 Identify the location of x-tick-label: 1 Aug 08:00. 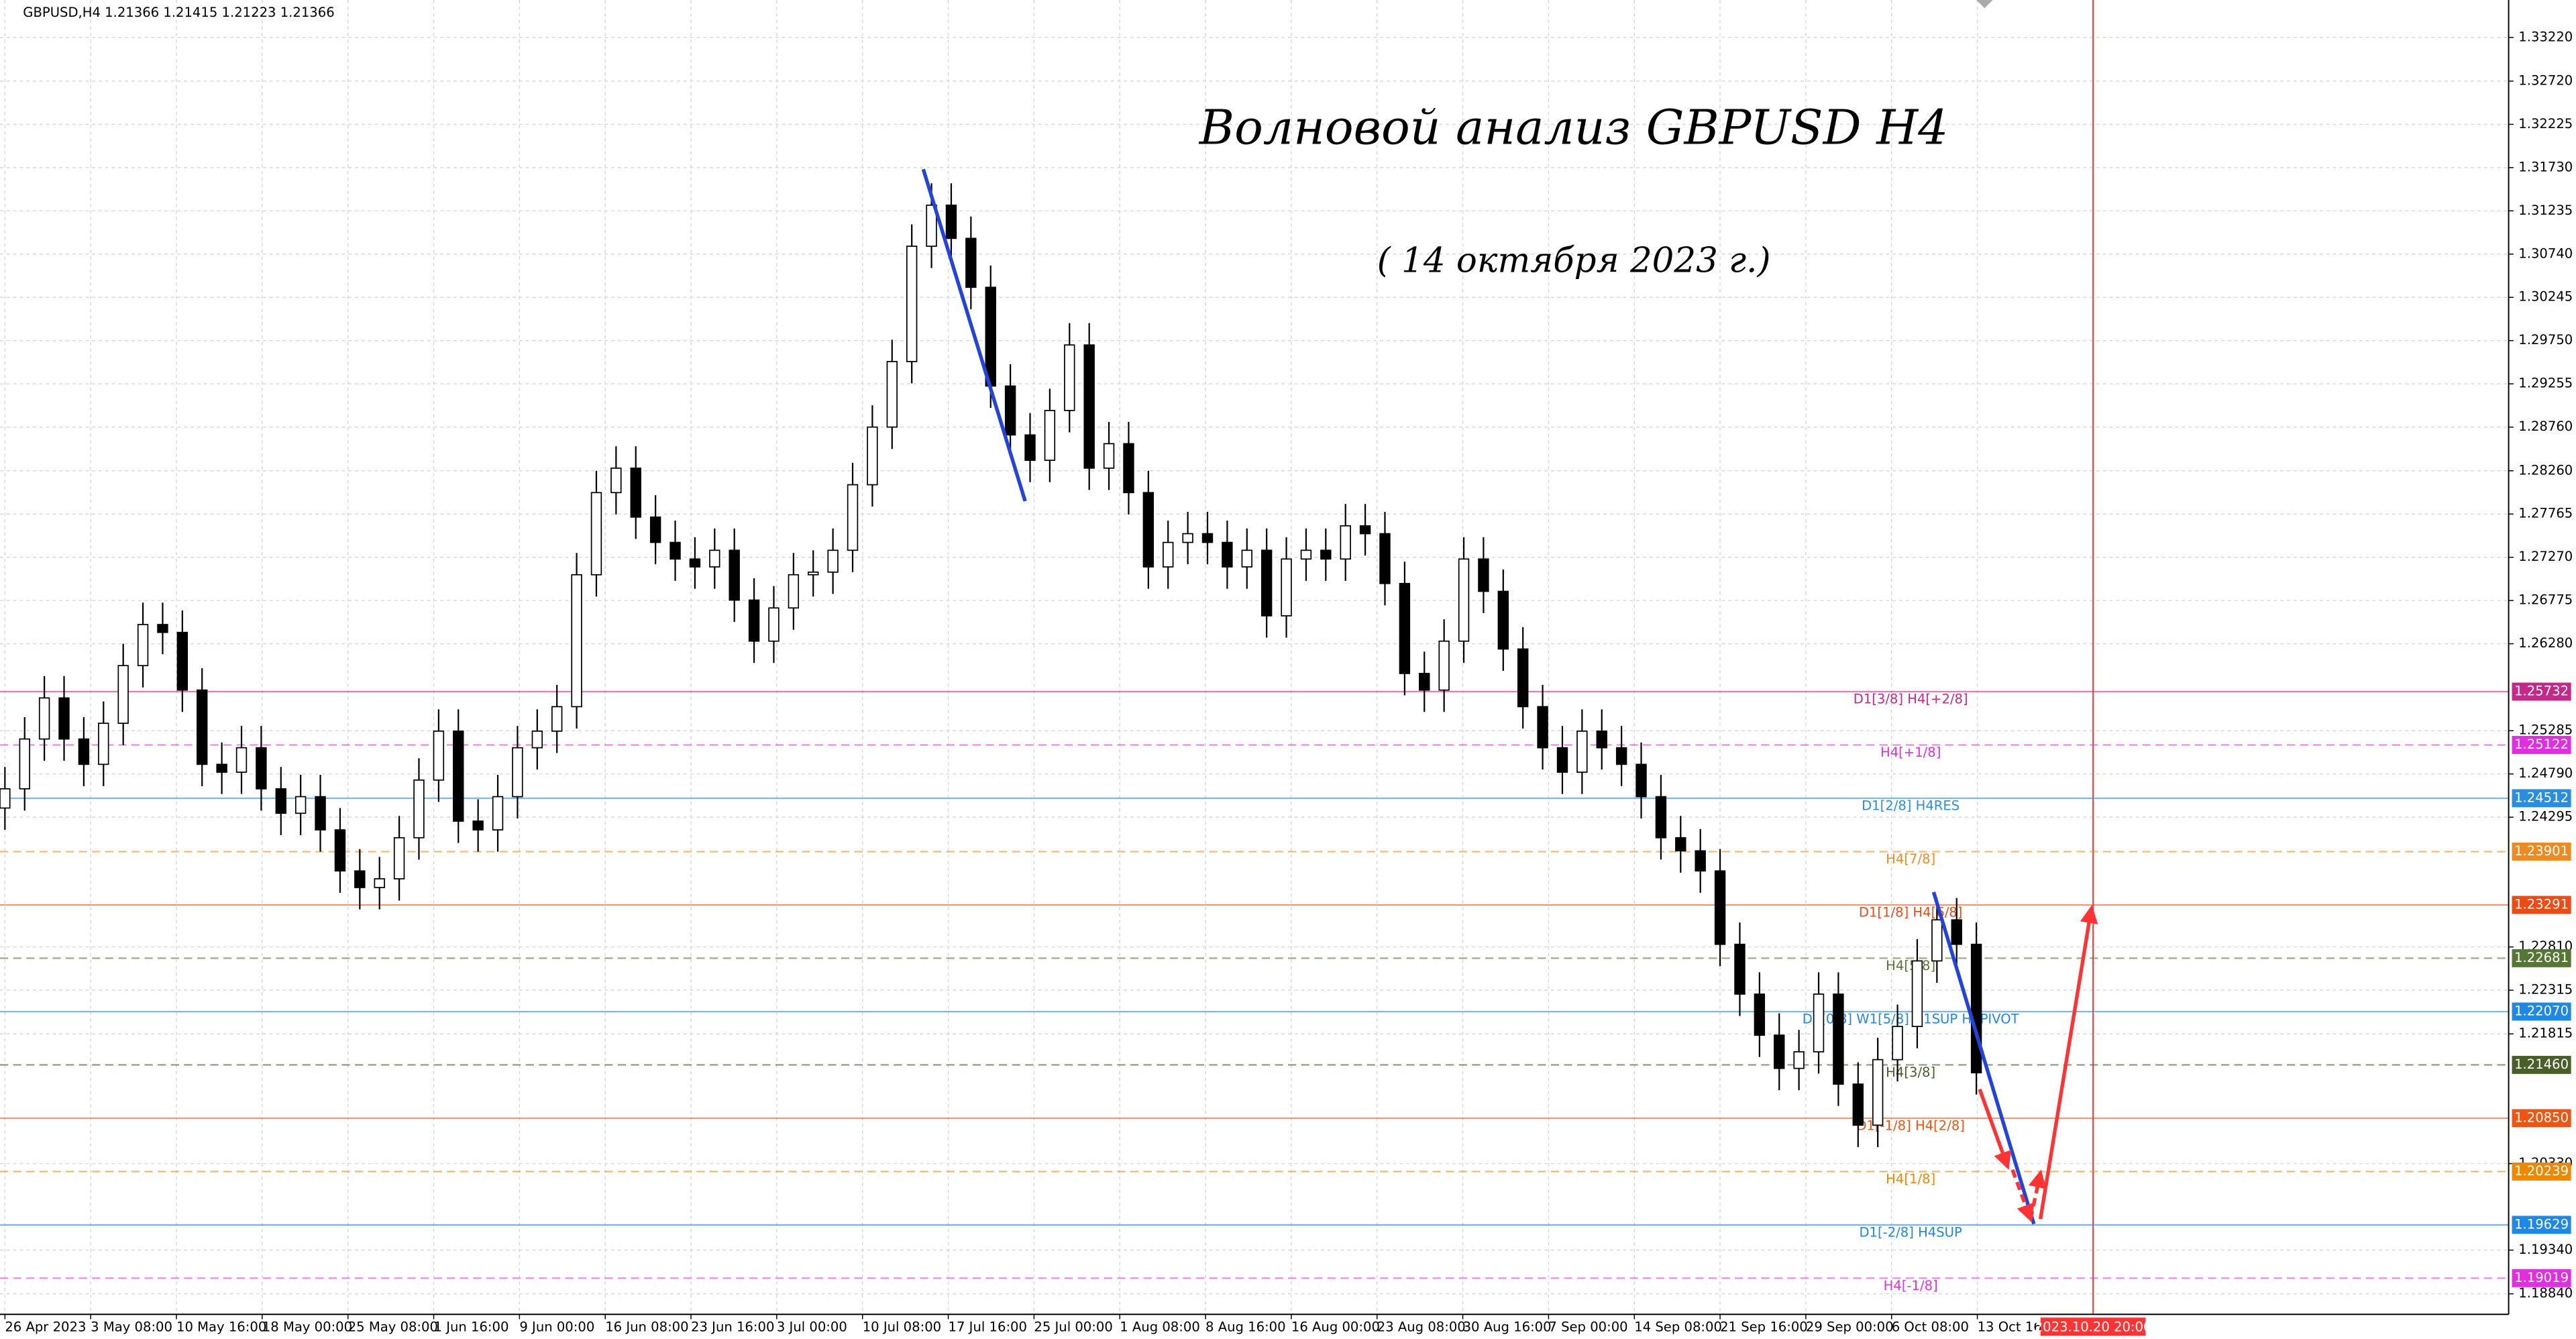
(1160, 1326).